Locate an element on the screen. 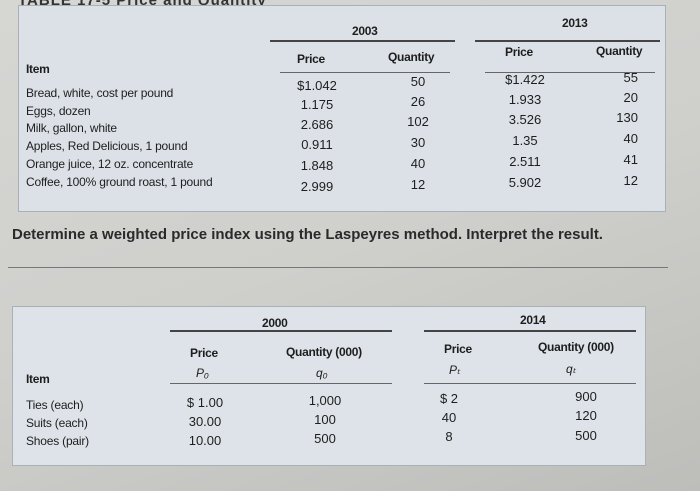 The height and width of the screenshot is (491, 700). table-cell-price-2000: $ 1.00 is located at coordinates (205, 402).